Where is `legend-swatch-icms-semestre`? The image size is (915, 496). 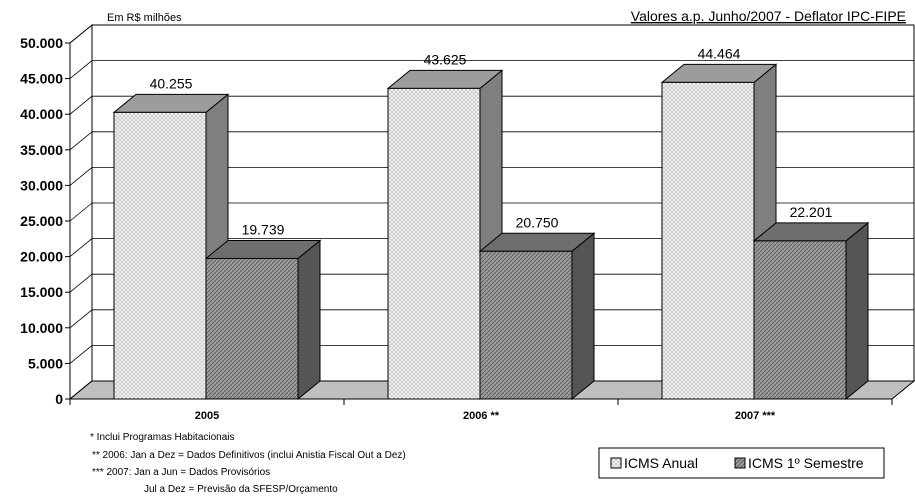
legend-swatch-icms-semestre is located at coordinates (740, 463).